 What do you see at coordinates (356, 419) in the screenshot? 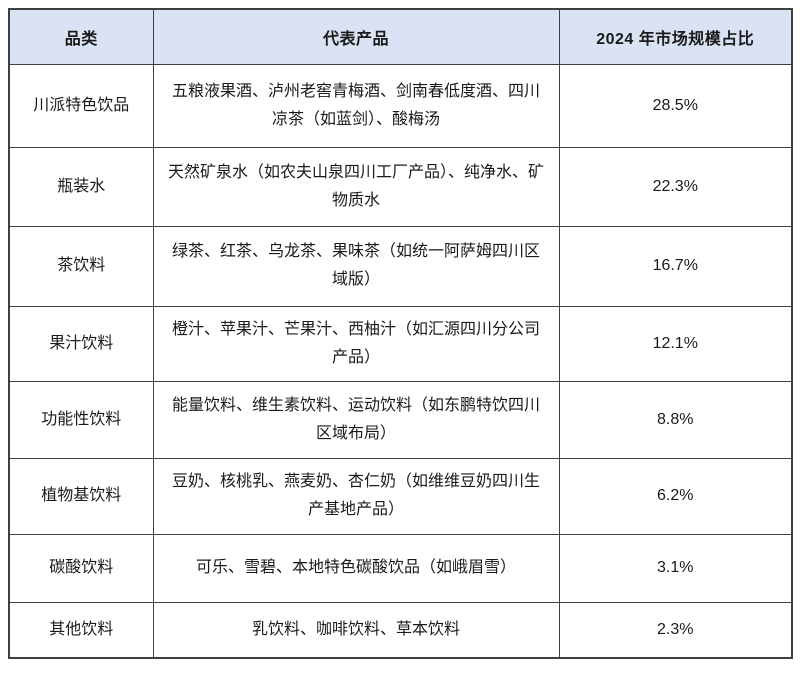
I see `products-cell: 能量饮料、维生素饮料、运动饮料（如东鹏特饮四川区域布局）` at bounding box center [356, 419].